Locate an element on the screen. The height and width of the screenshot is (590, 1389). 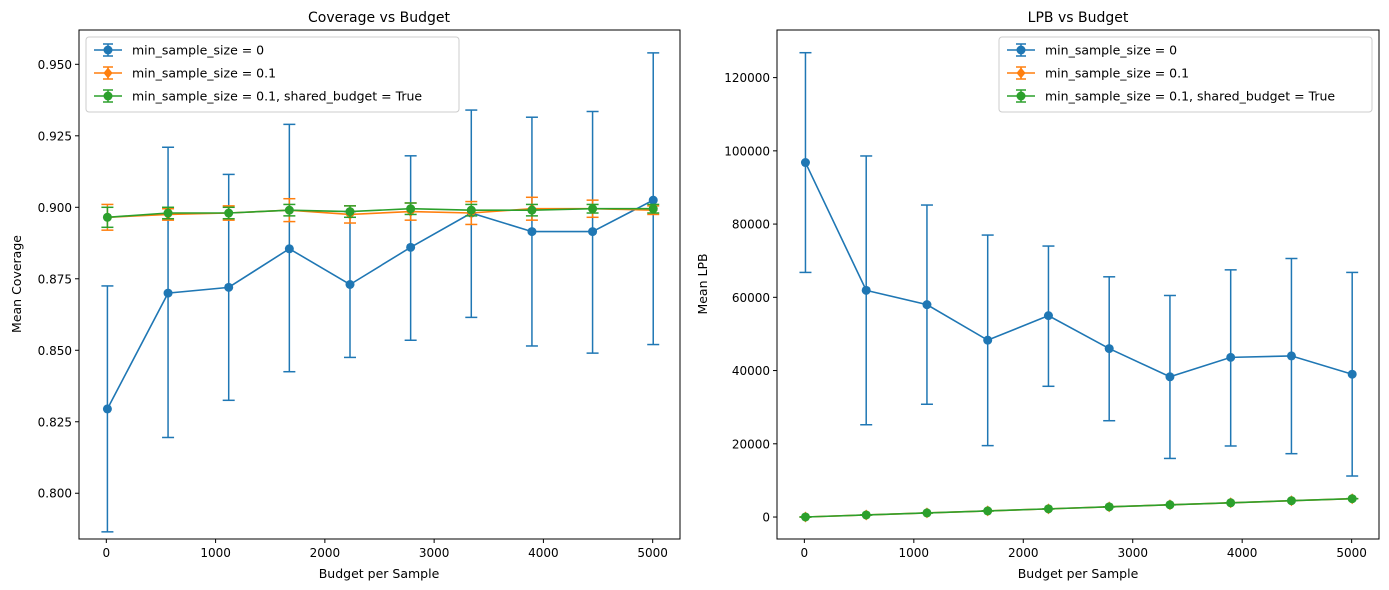
y-tick-label: 0.900 is located at coordinates (55, 208).